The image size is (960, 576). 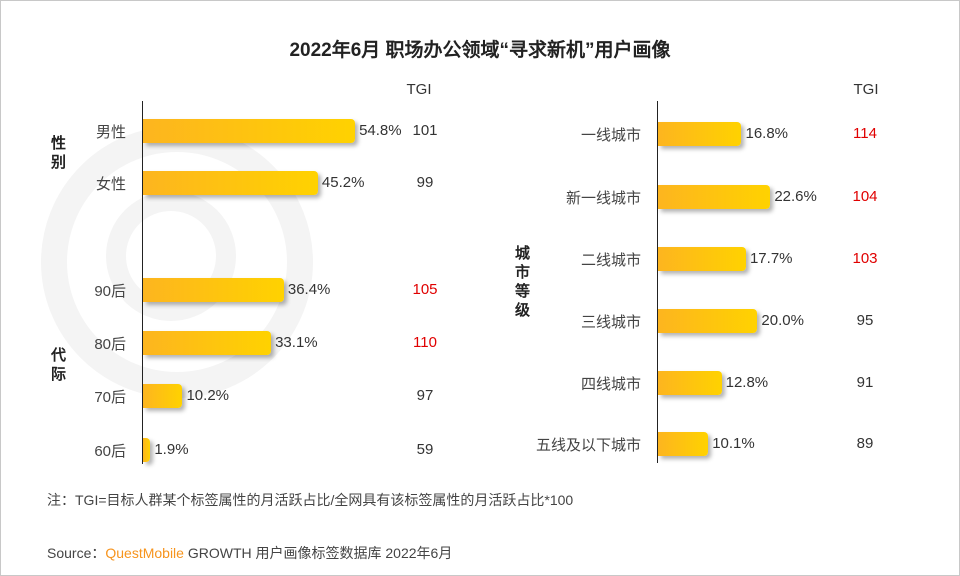 I want to click on category-label: 三线城市, so click(x=610, y=322).